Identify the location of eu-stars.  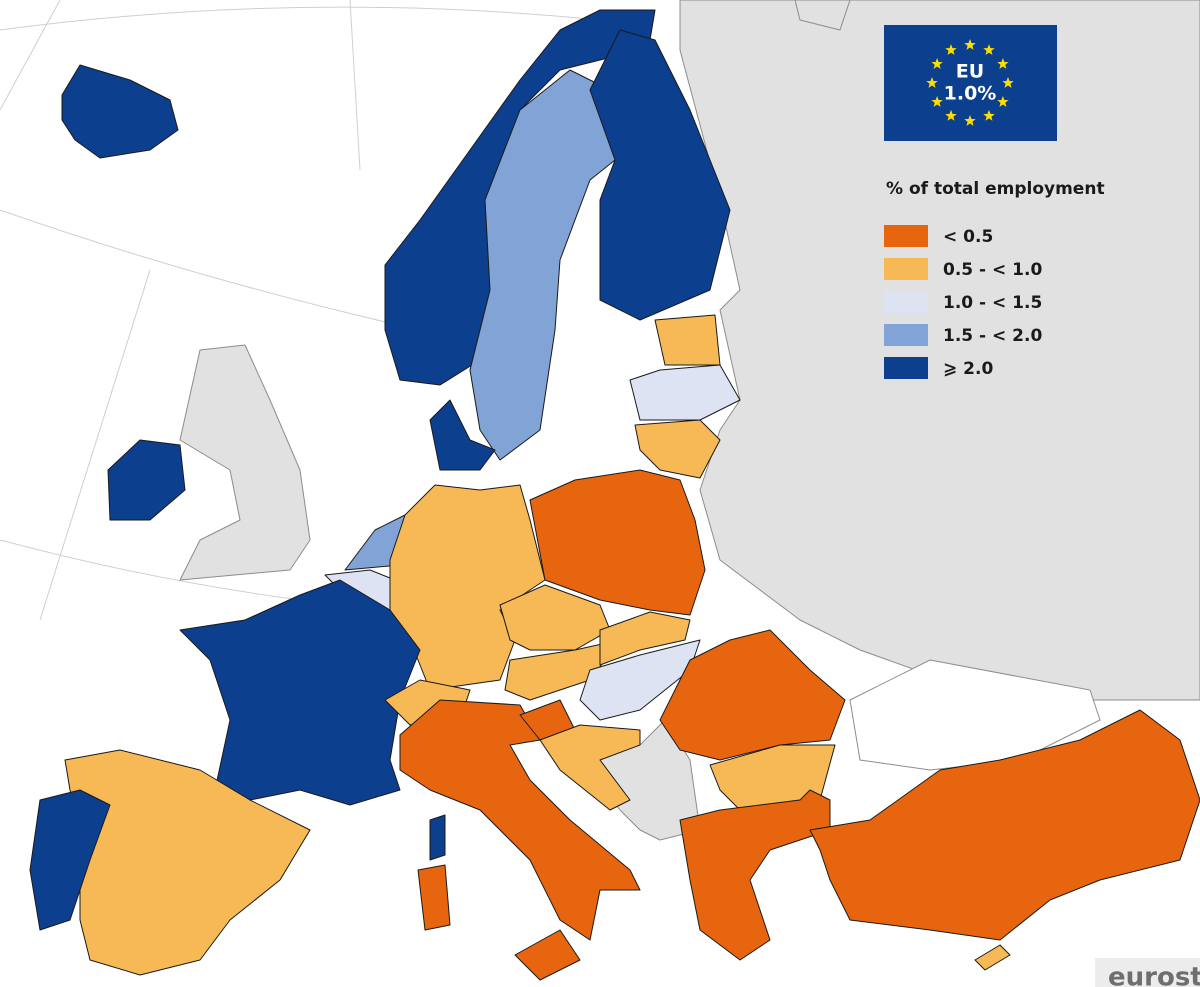
(970, 82).